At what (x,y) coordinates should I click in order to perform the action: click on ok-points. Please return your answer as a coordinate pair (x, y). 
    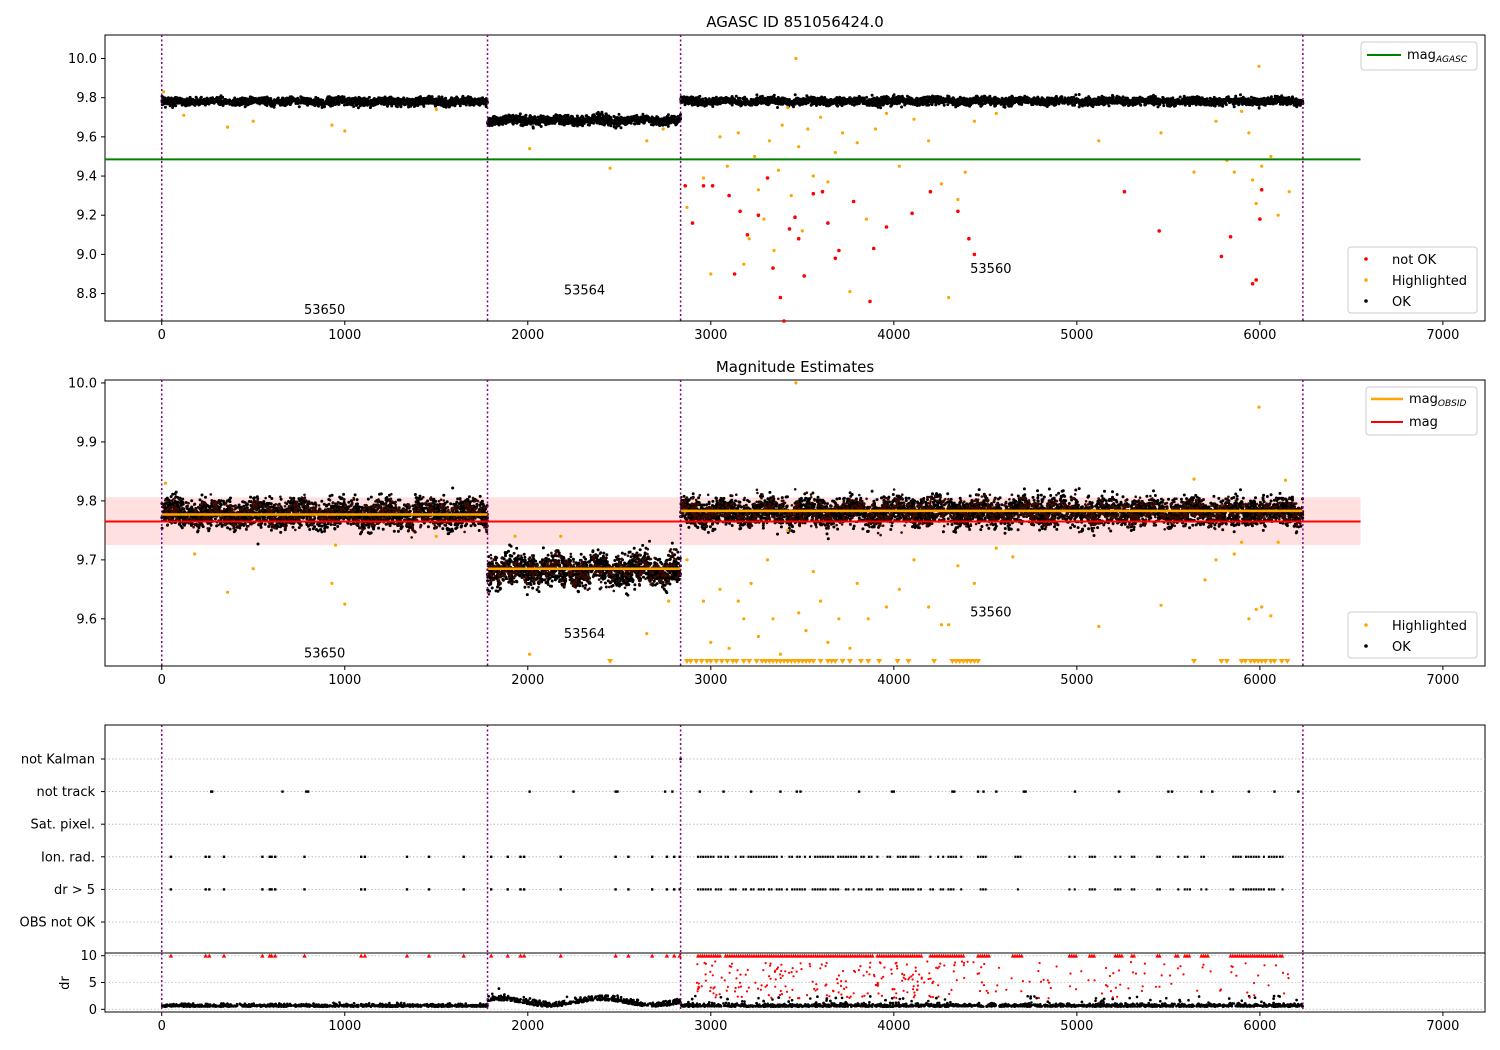
    Looking at the image, I should click on (732, 111).